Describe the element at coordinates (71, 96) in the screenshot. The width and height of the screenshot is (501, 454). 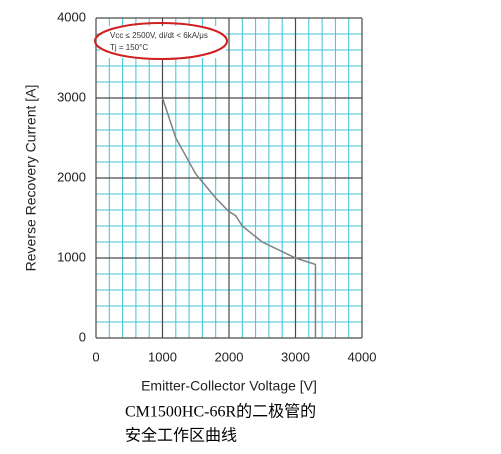
I see `y-tick-label: 3000` at that location.